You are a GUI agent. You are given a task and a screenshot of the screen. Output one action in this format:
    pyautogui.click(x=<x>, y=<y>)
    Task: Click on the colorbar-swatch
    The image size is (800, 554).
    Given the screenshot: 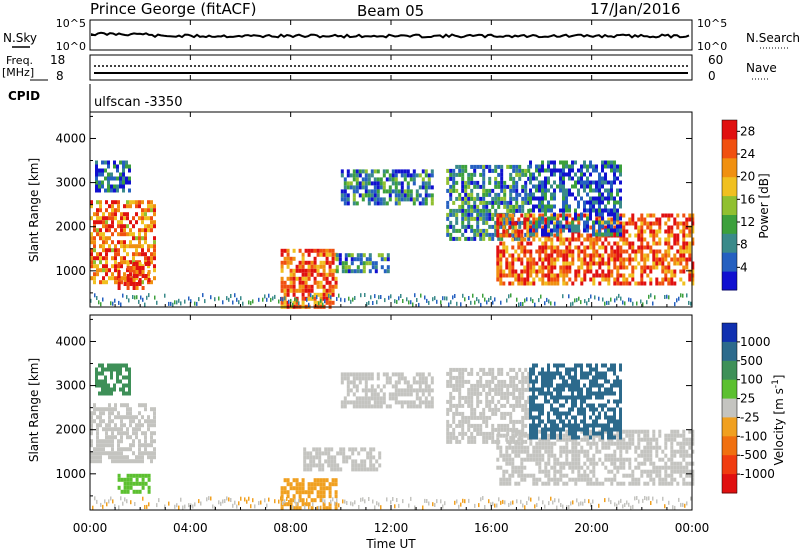 What is the action you would take?
    pyautogui.click(x=729, y=333)
    